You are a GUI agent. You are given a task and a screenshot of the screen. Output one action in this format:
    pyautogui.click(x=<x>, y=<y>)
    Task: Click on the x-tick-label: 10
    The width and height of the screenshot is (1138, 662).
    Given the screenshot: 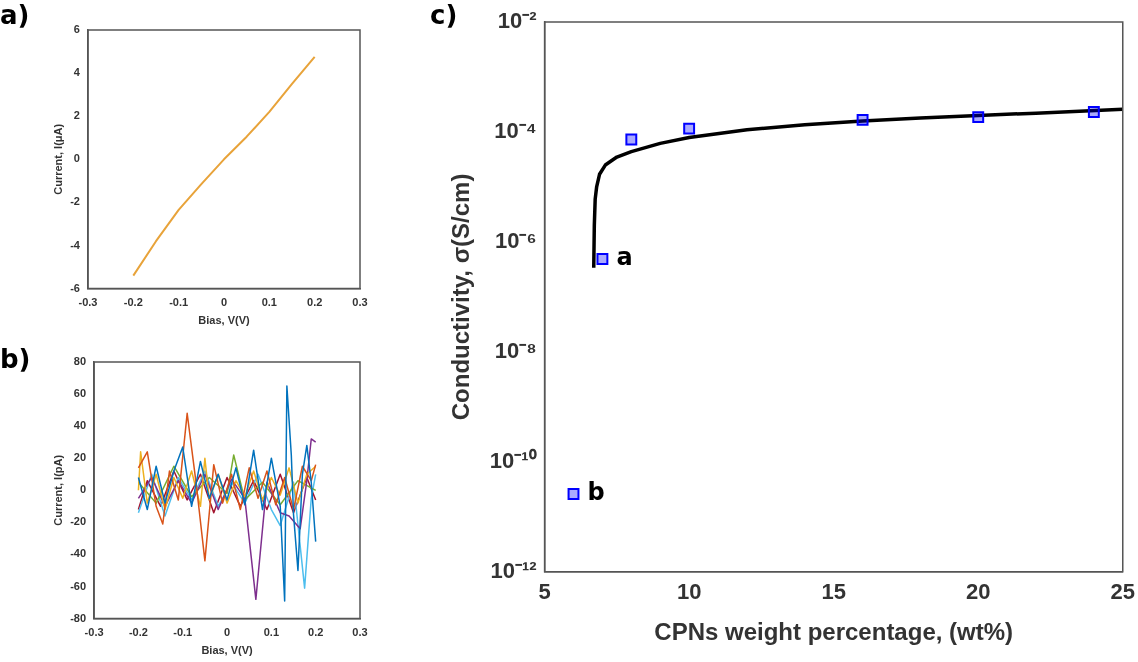 What is the action you would take?
    pyautogui.click(x=689, y=592)
    